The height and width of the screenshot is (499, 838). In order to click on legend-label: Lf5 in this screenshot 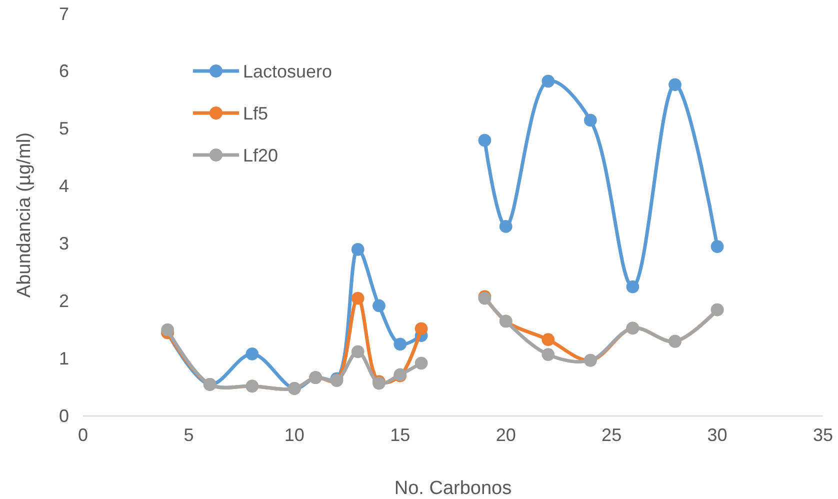, I will do `click(255, 113)`.